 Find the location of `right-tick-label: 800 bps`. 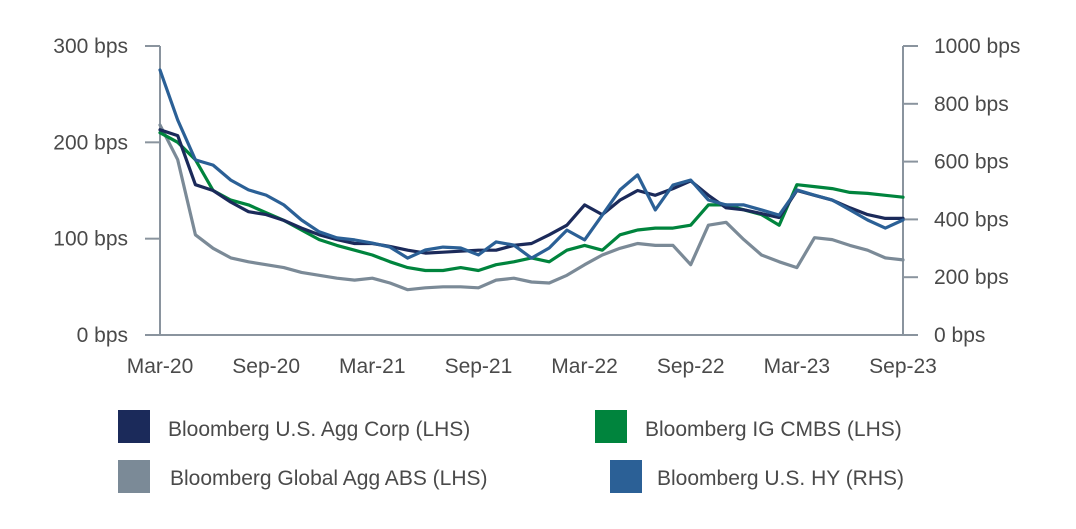

right-tick-label: 800 bps is located at coordinates (971, 104).